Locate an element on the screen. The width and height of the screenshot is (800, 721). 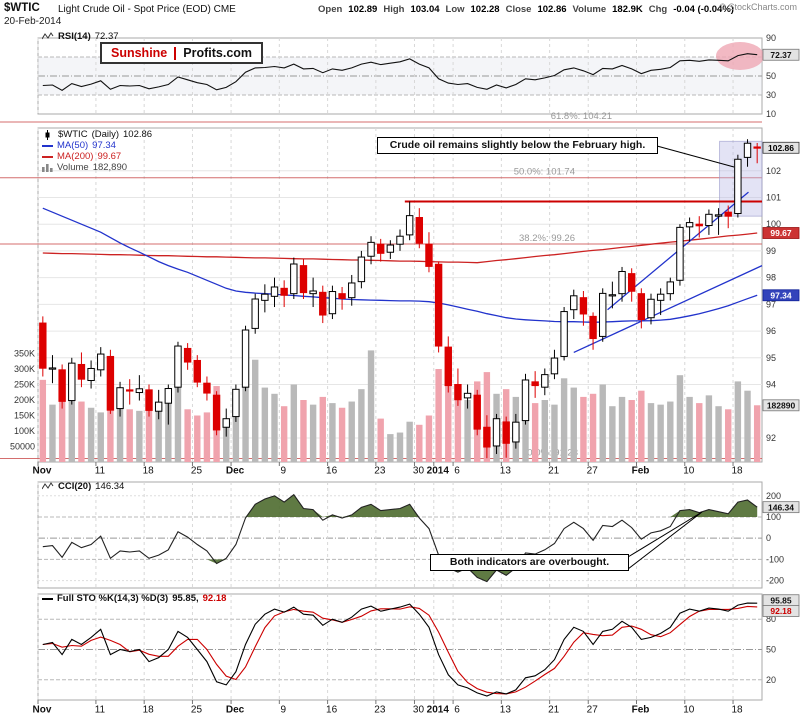
chart-date: 20-Feb-2014 is located at coordinates (33, 21).